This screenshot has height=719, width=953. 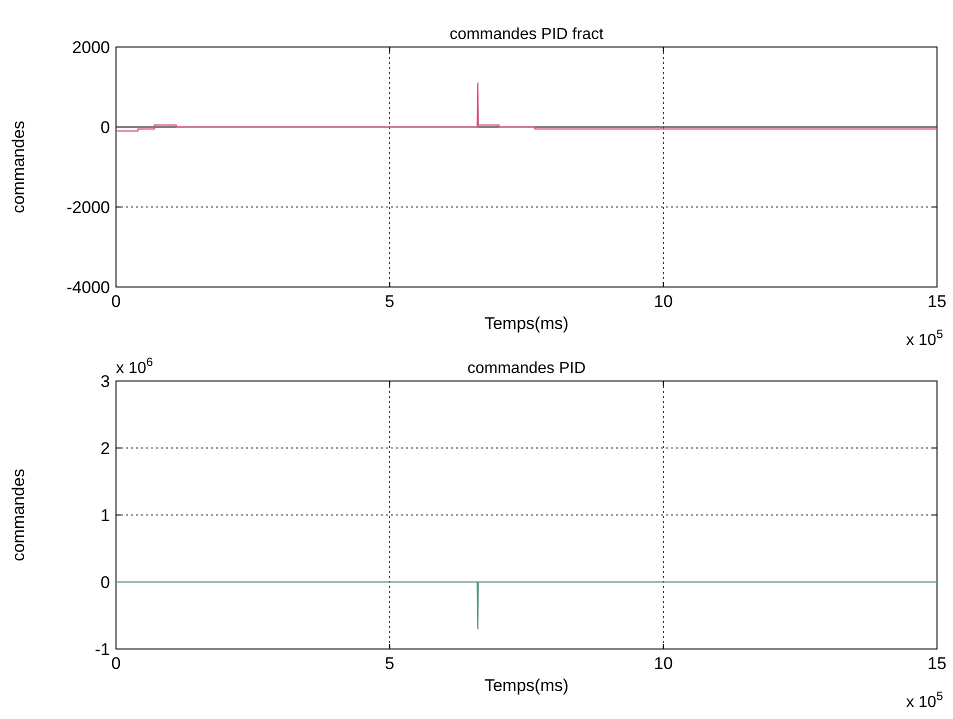 What do you see at coordinates (105, 381) in the screenshot?
I see `y-tick-label: 3` at bounding box center [105, 381].